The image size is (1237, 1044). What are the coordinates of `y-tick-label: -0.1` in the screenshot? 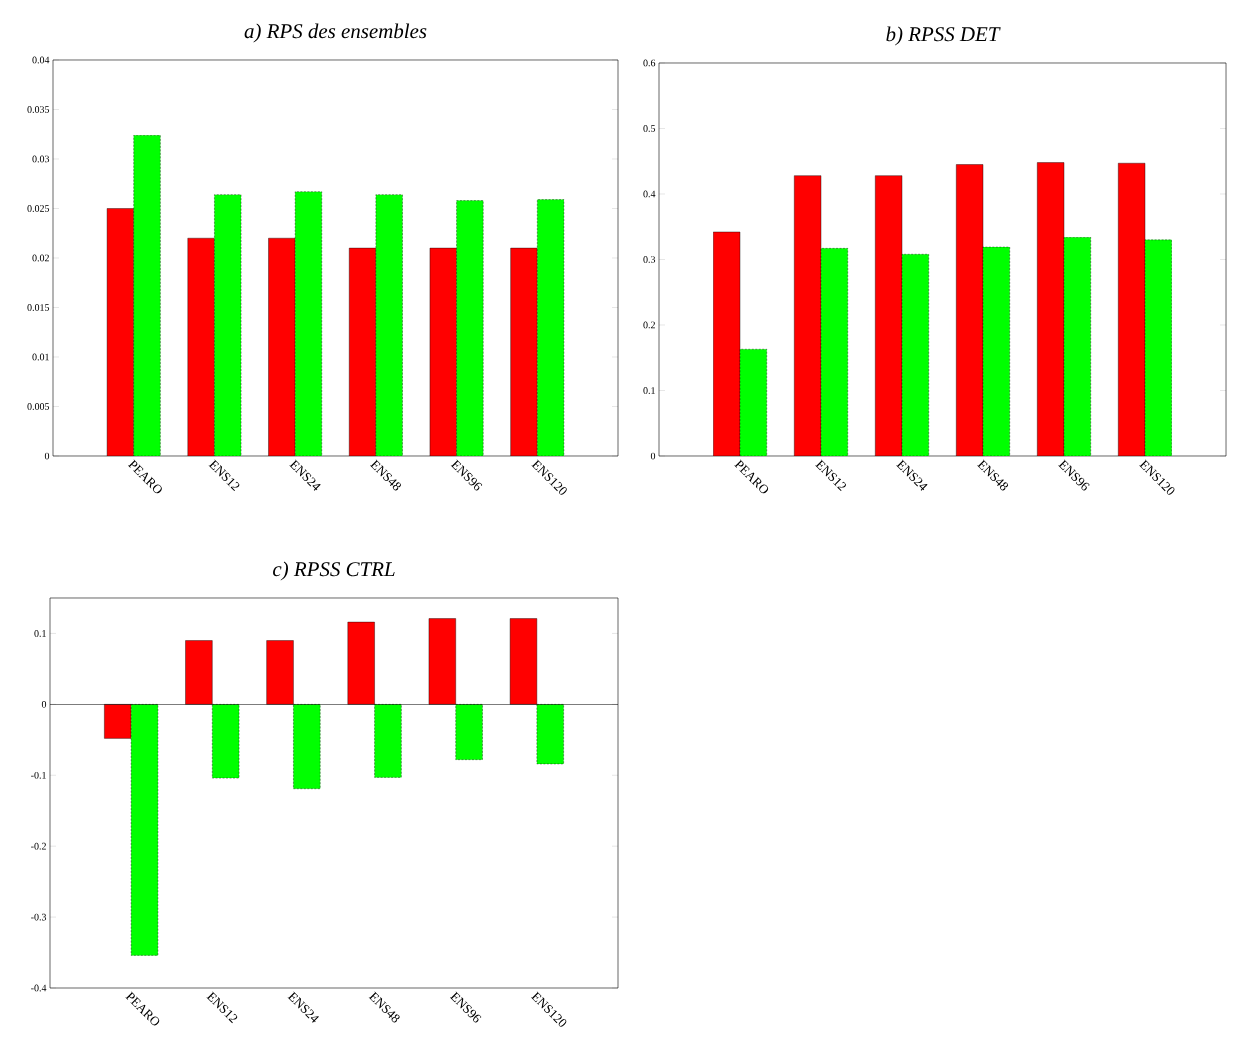 It's located at (38, 775).